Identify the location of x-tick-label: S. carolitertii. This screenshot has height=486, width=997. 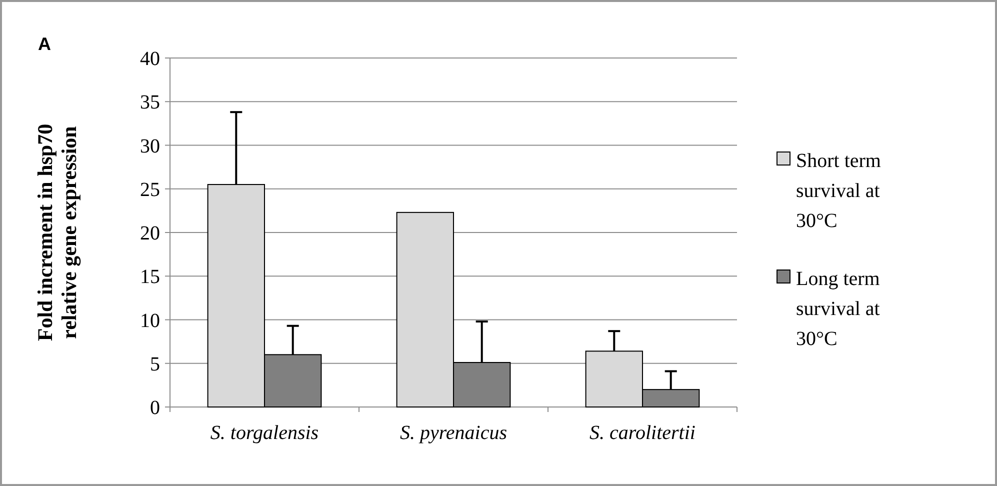
(643, 433).